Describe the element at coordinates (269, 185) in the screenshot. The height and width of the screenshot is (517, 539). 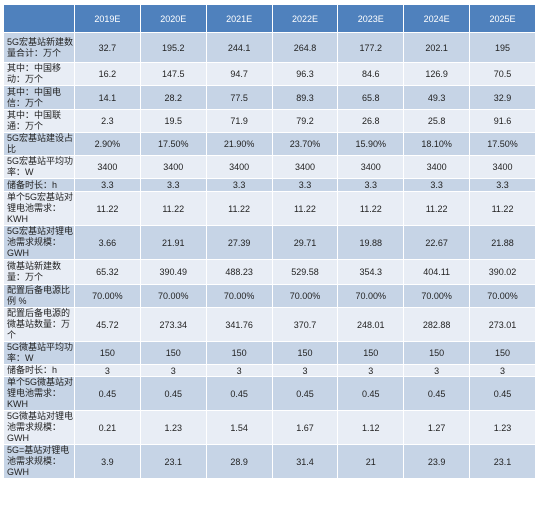
I see `table-row: 储备时长：h 3.3 3.3 3.3 3.3 3.3 3.3 3.3` at that location.